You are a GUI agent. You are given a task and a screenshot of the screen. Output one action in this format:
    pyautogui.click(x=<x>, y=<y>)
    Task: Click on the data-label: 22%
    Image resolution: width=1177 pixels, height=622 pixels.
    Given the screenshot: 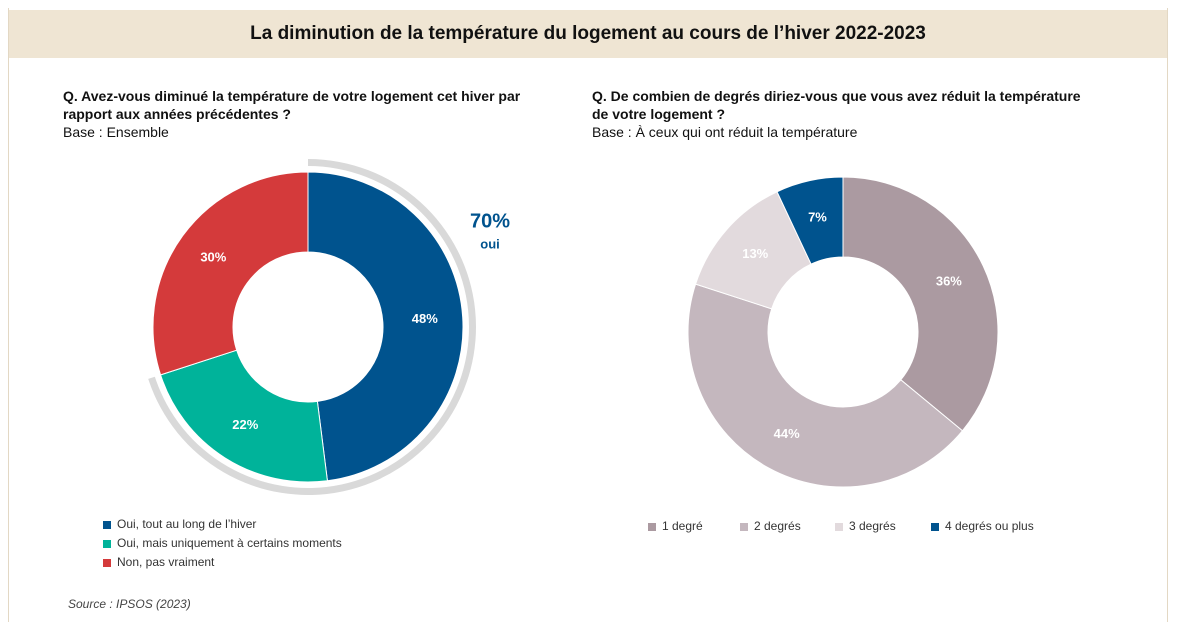 What is the action you would take?
    pyautogui.click(x=245, y=424)
    